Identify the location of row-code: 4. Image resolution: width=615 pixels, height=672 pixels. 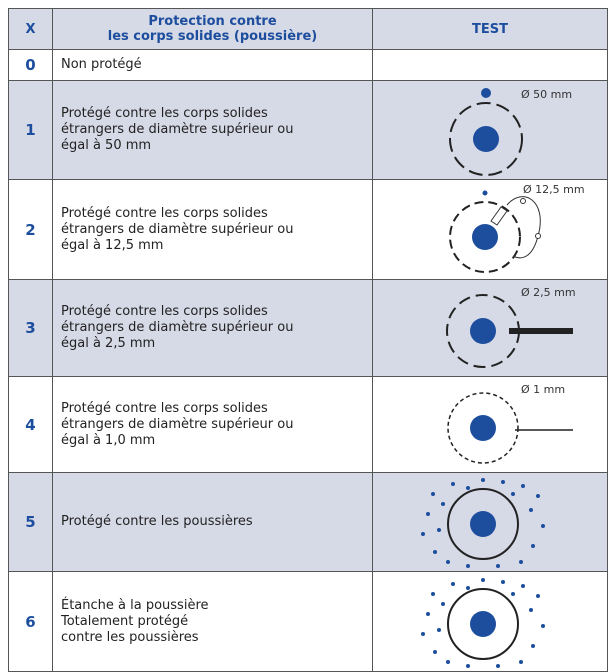
(30, 424).